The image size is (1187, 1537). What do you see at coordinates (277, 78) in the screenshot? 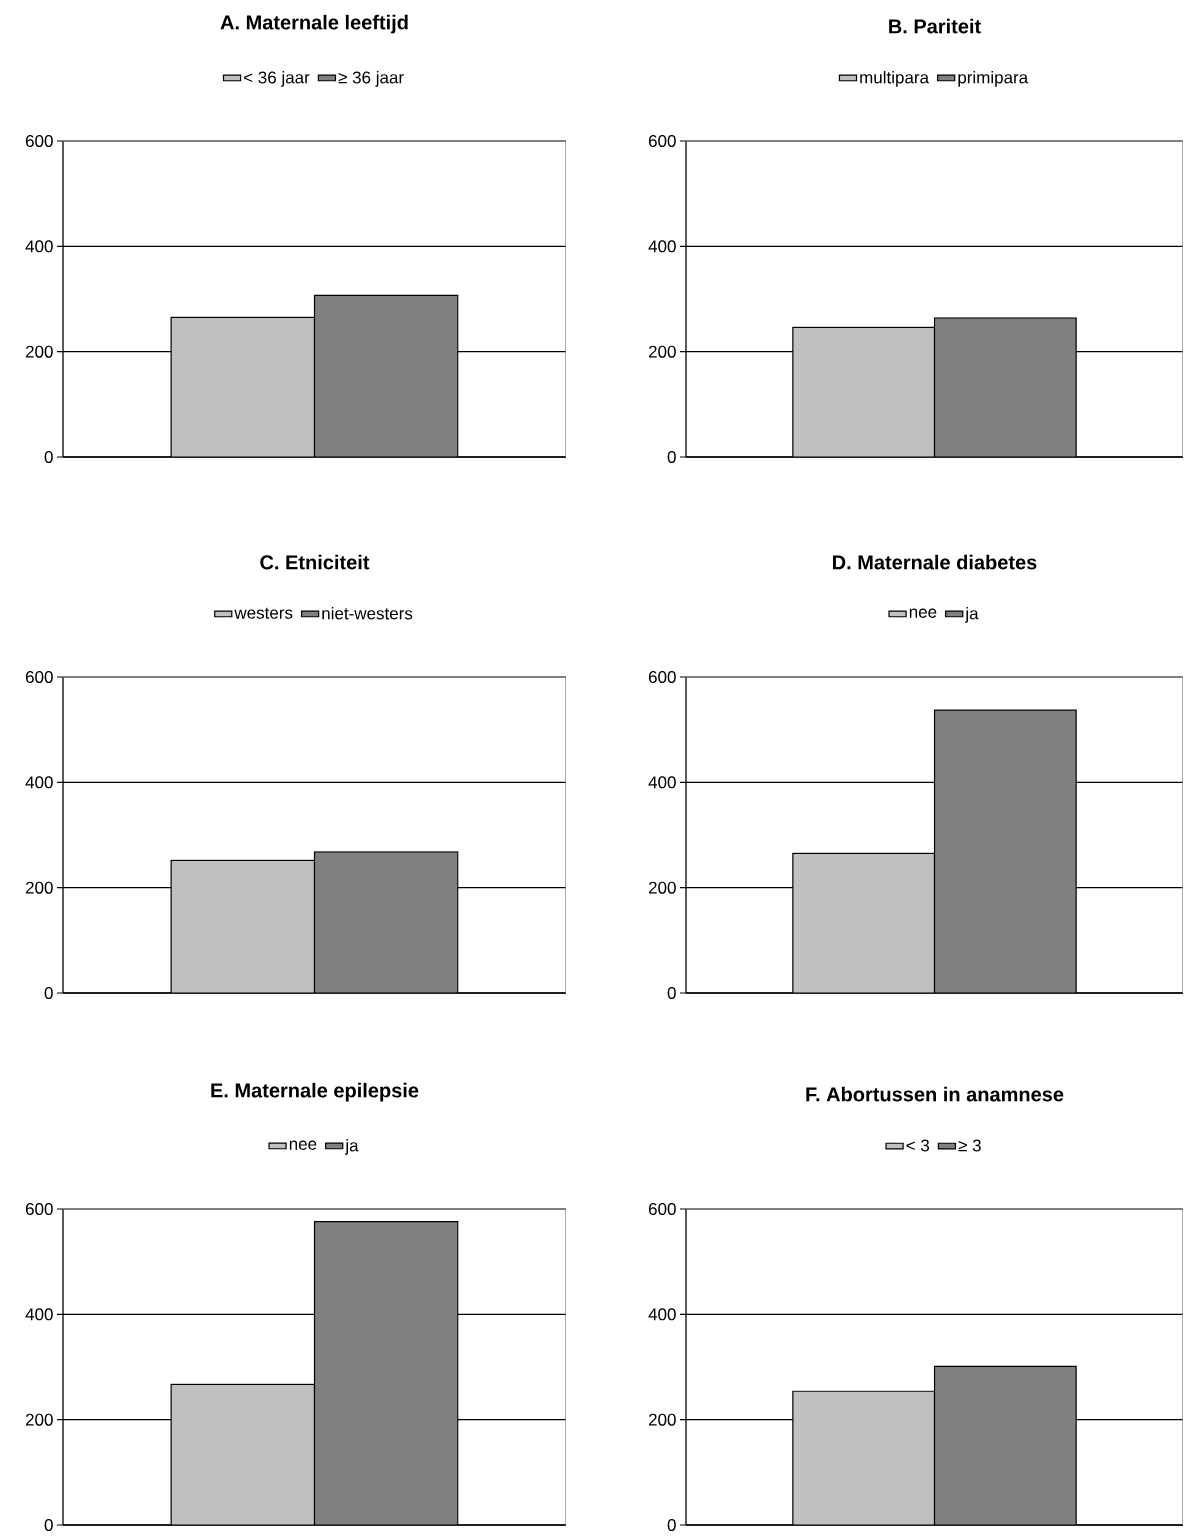
I see `legend-label: < 36 jaar` at bounding box center [277, 78].